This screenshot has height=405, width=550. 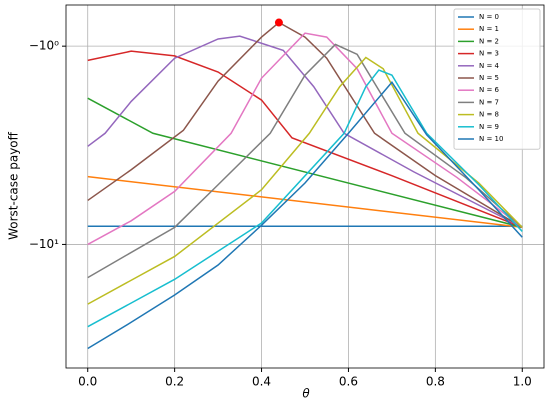 I want to click on x-tick-label: 0.0, so click(x=87, y=382).